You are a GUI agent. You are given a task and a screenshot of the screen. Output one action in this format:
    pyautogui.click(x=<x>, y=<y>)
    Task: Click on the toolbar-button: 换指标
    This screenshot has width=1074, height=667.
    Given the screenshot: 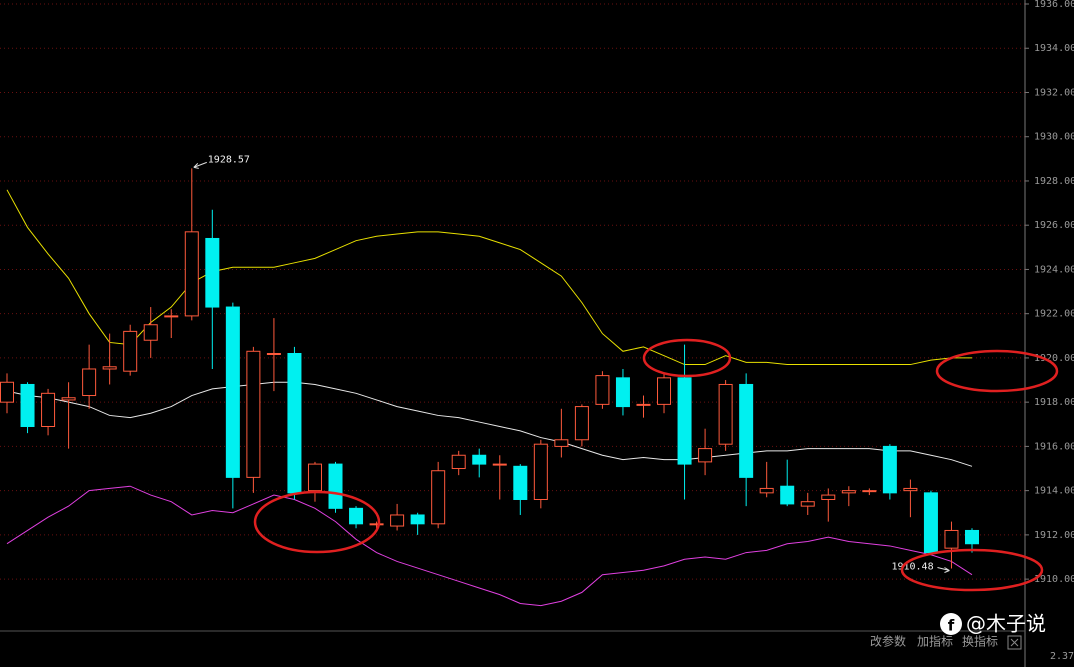 What is the action you would take?
    pyautogui.click(x=980, y=641)
    